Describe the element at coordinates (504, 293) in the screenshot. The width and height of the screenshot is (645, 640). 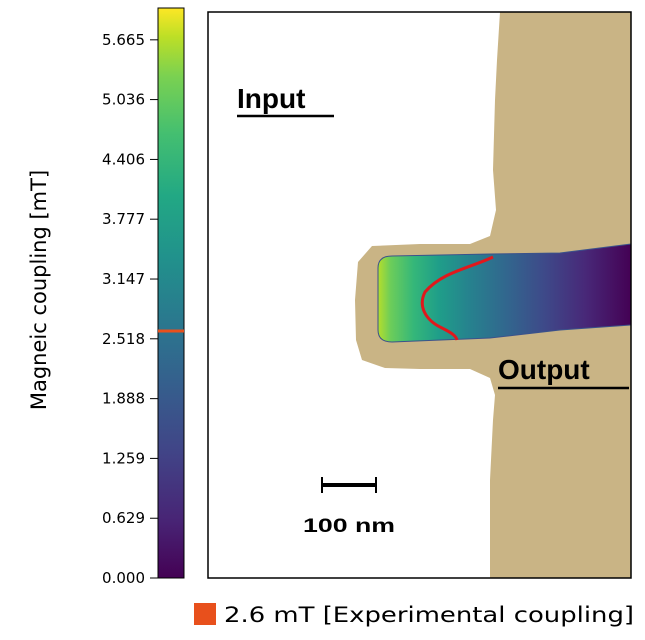
I see `coupling-map` at that location.